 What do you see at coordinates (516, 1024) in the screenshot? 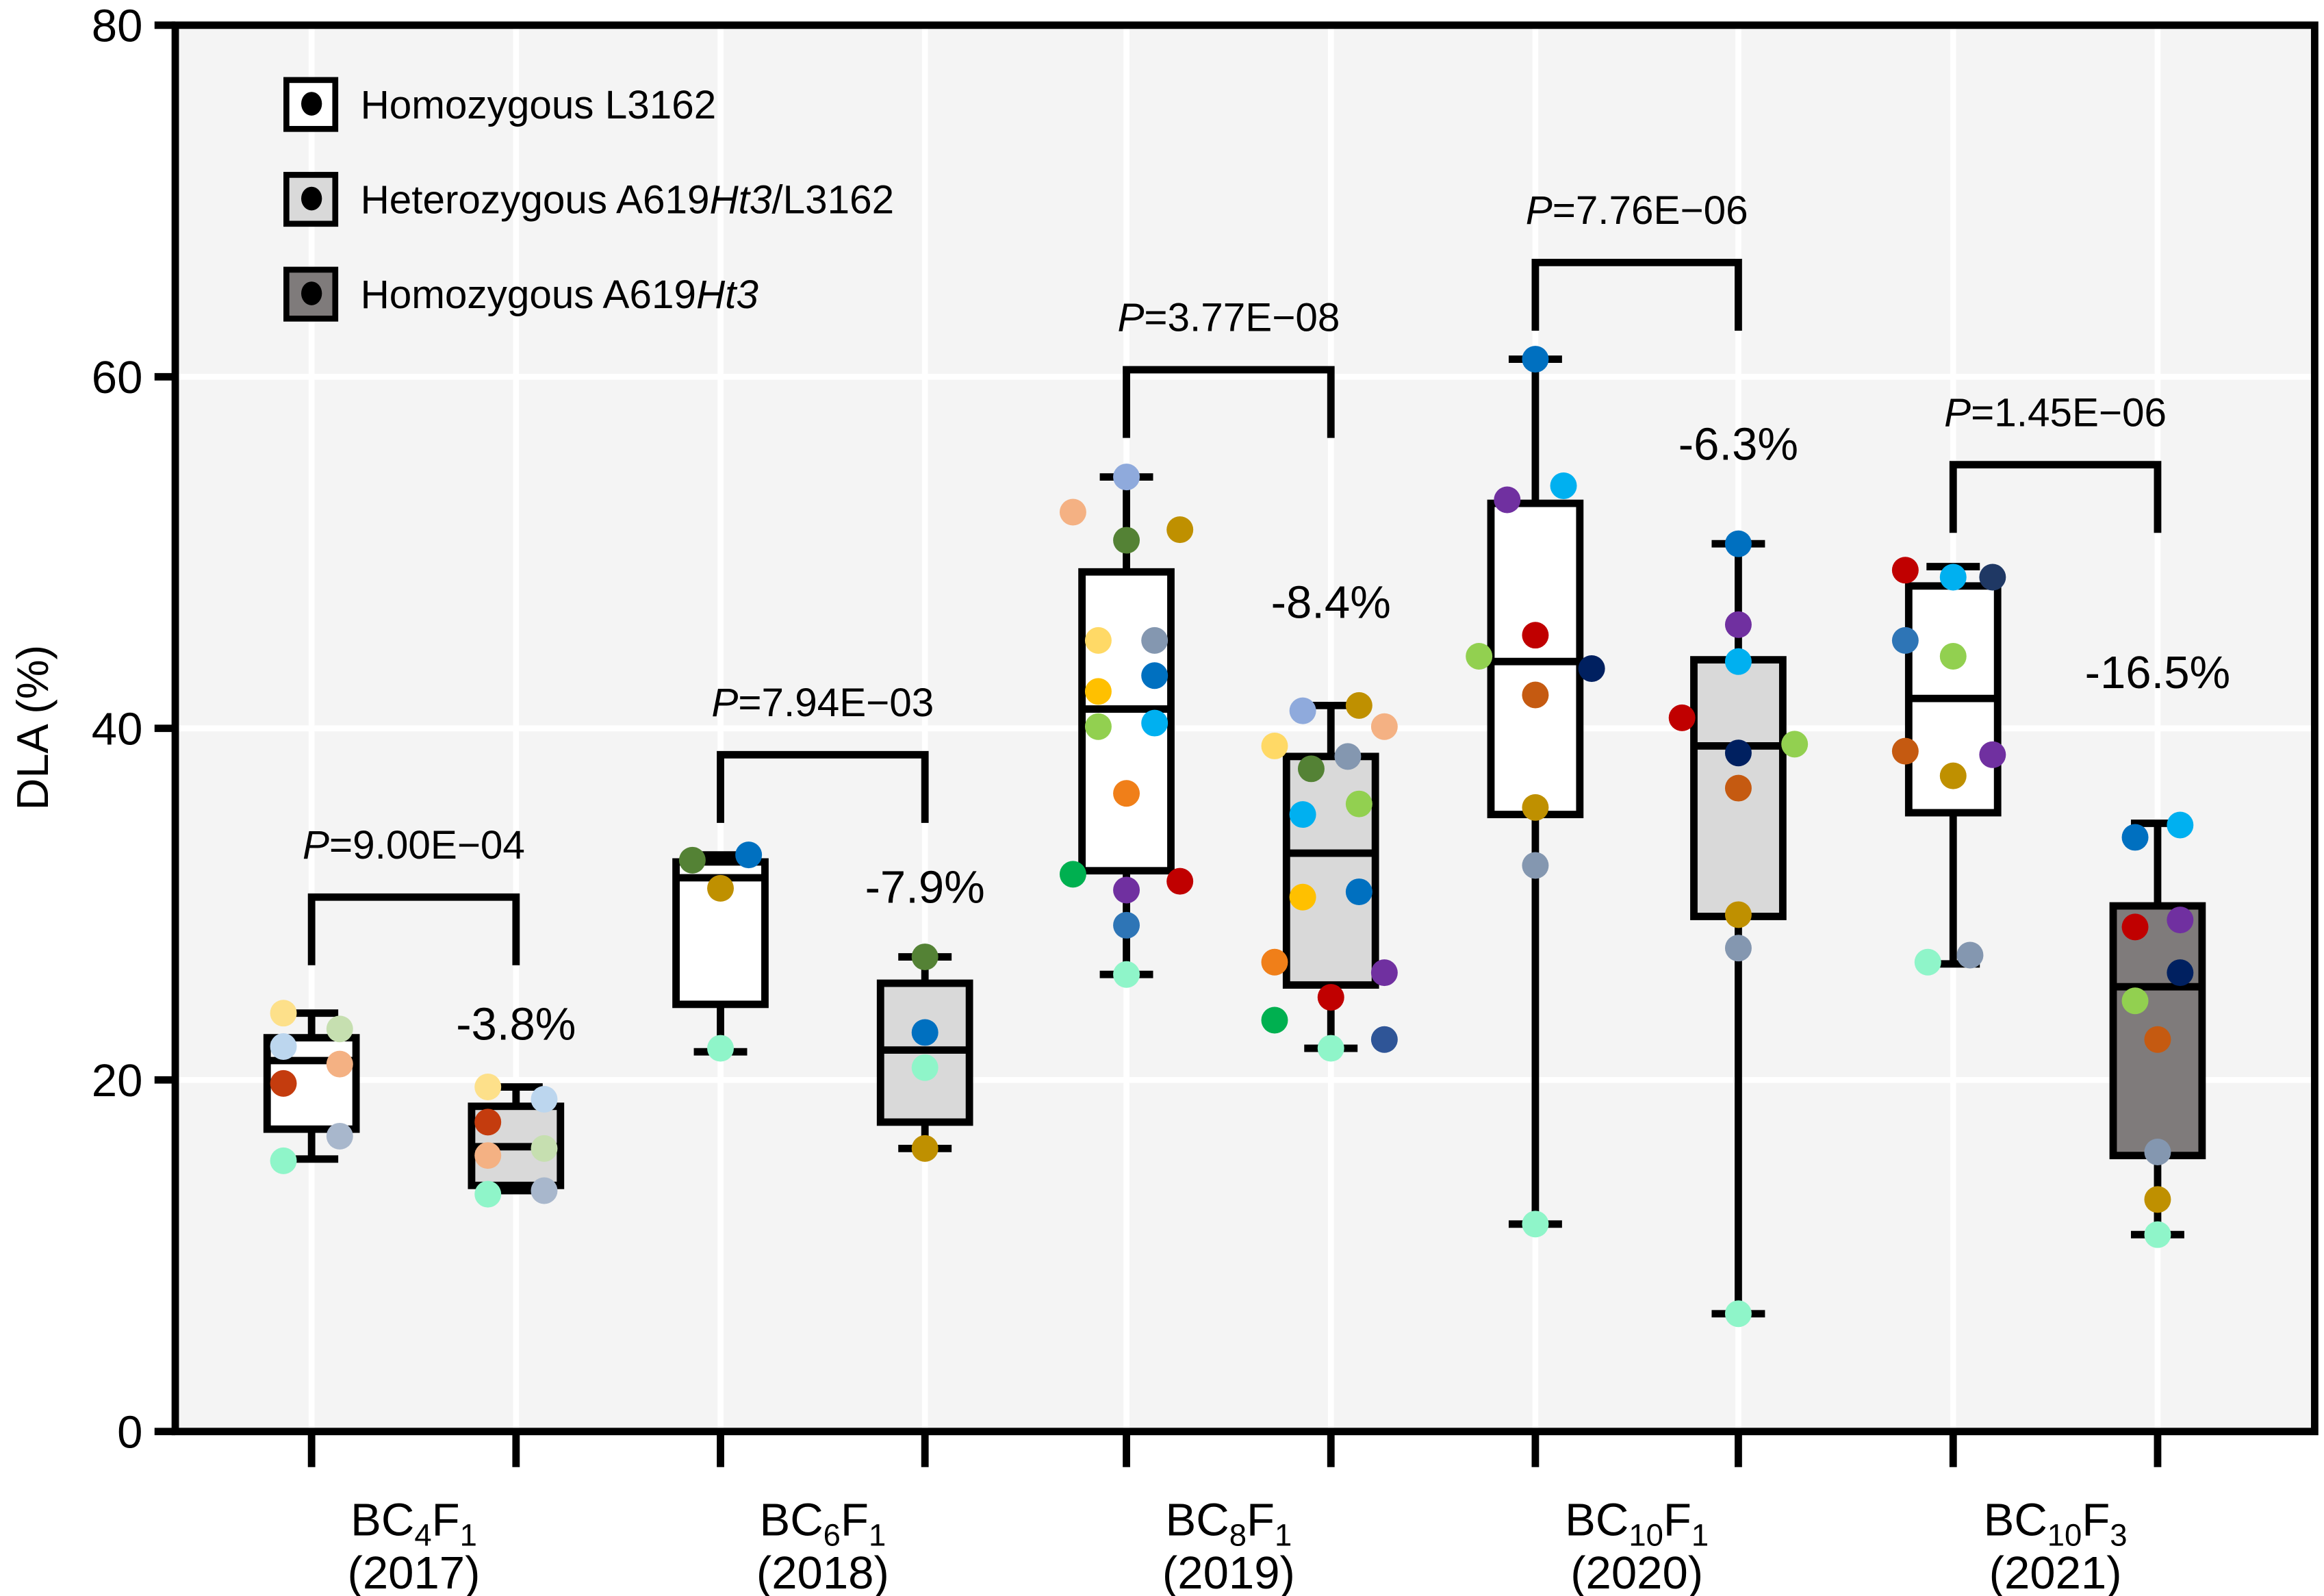
I see `percent-change-label: -3.8%` at bounding box center [516, 1024].